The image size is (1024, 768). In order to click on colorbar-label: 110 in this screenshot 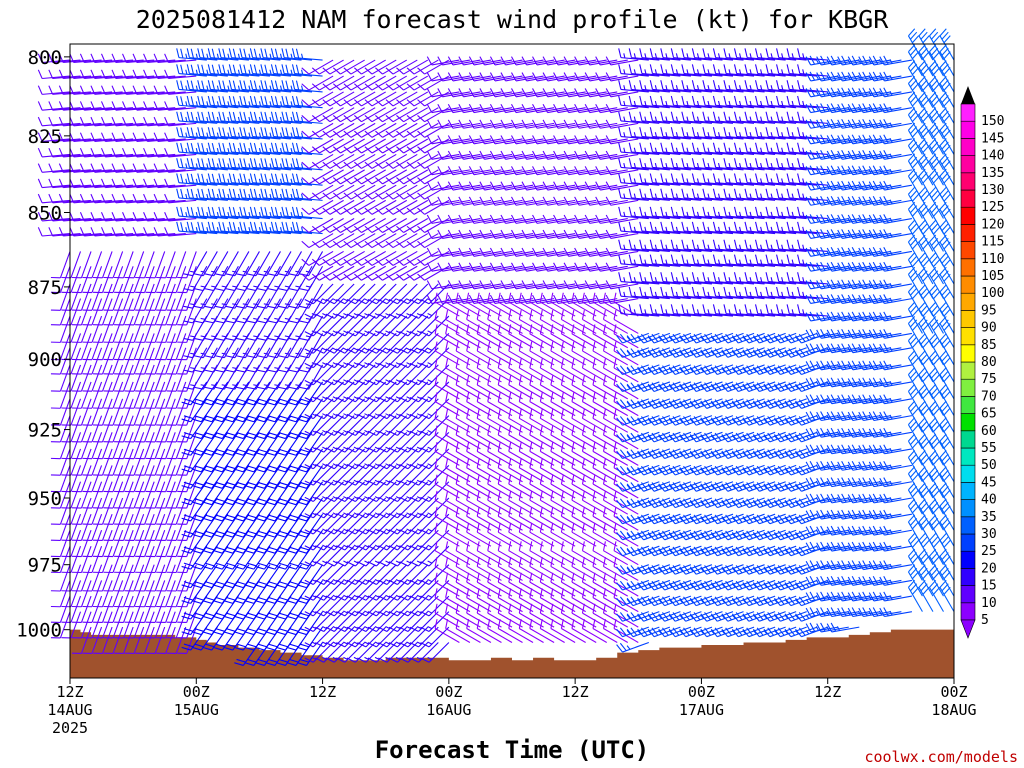, I will do `click(992, 259)`.